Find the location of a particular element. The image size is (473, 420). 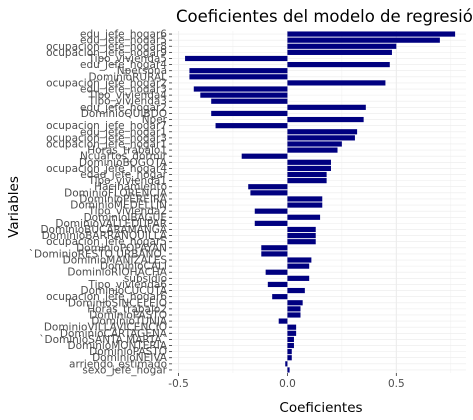

x-axis-ticks: -0.5 0.0 0.5 is located at coordinates (286, 381).